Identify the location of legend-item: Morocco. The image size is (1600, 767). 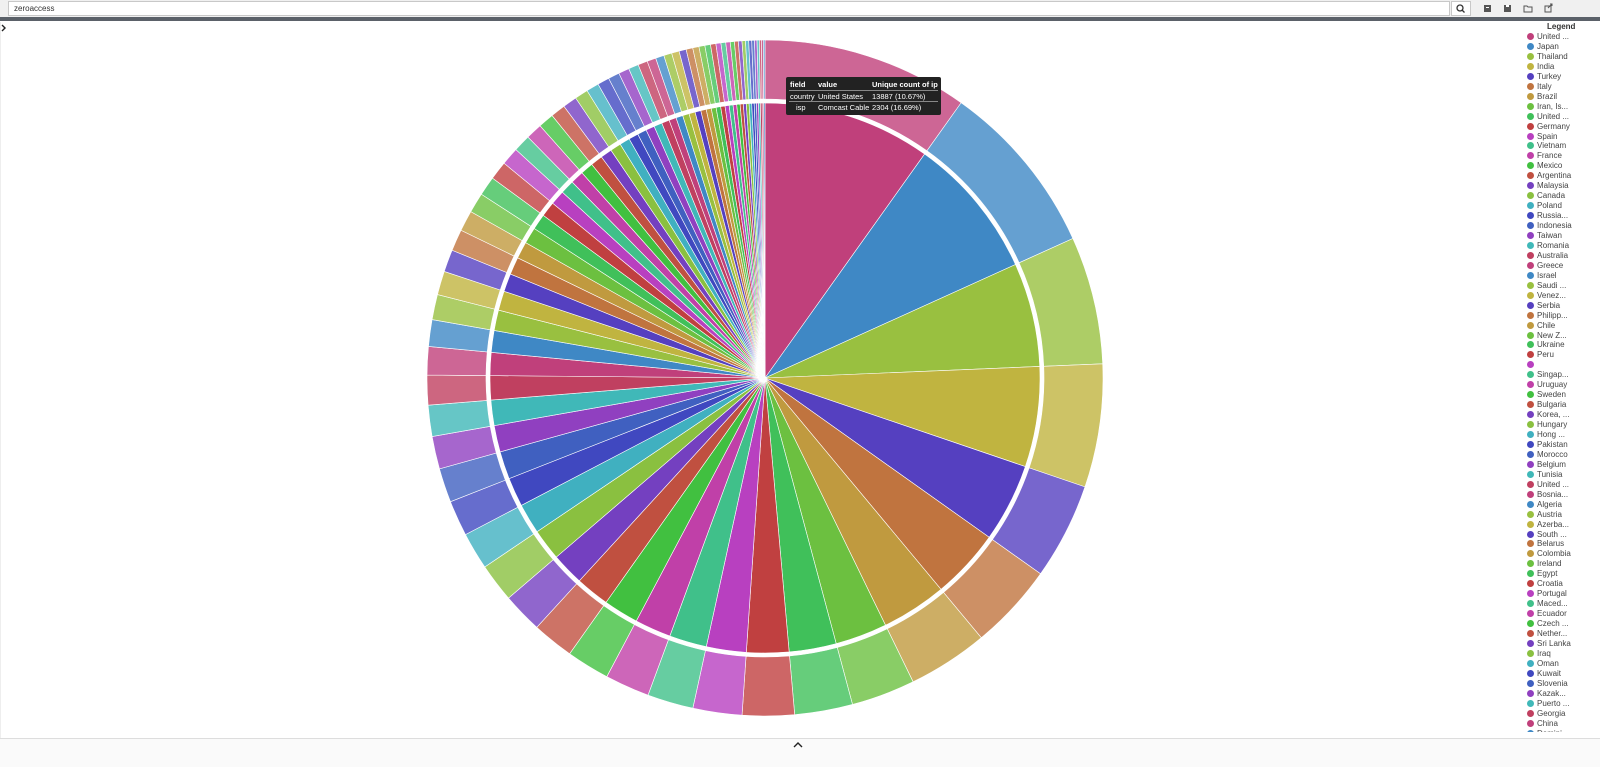
(1546, 455).